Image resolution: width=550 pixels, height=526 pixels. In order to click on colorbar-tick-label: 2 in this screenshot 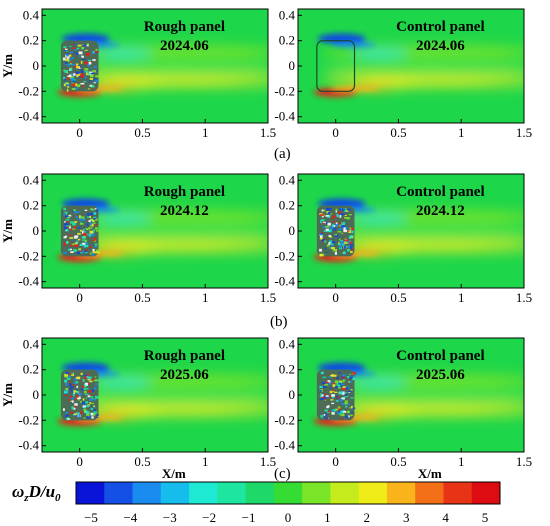, I will do `click(367, 517)`.